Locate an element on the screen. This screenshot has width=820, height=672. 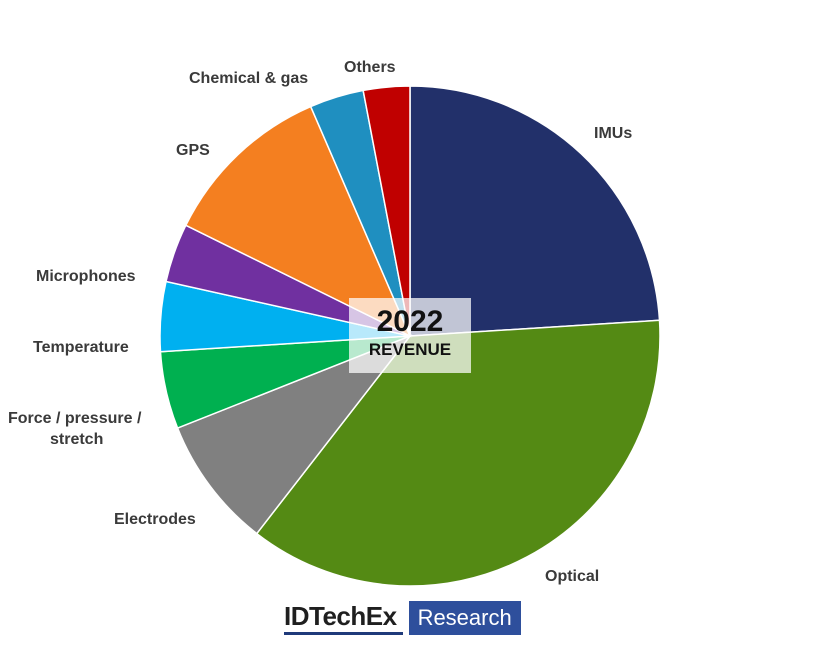
slice-label-temperature: Temperature is located at coordinates (81, 347).